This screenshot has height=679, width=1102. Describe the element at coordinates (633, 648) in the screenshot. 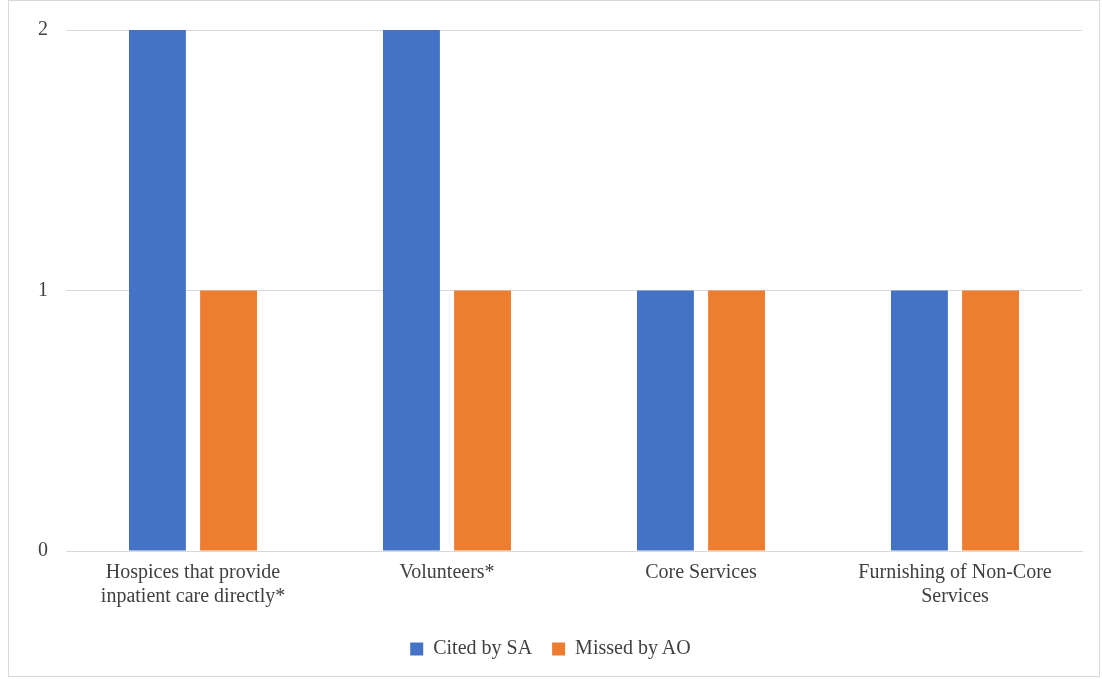

I see `legend-label: Missed by AO` at that location.